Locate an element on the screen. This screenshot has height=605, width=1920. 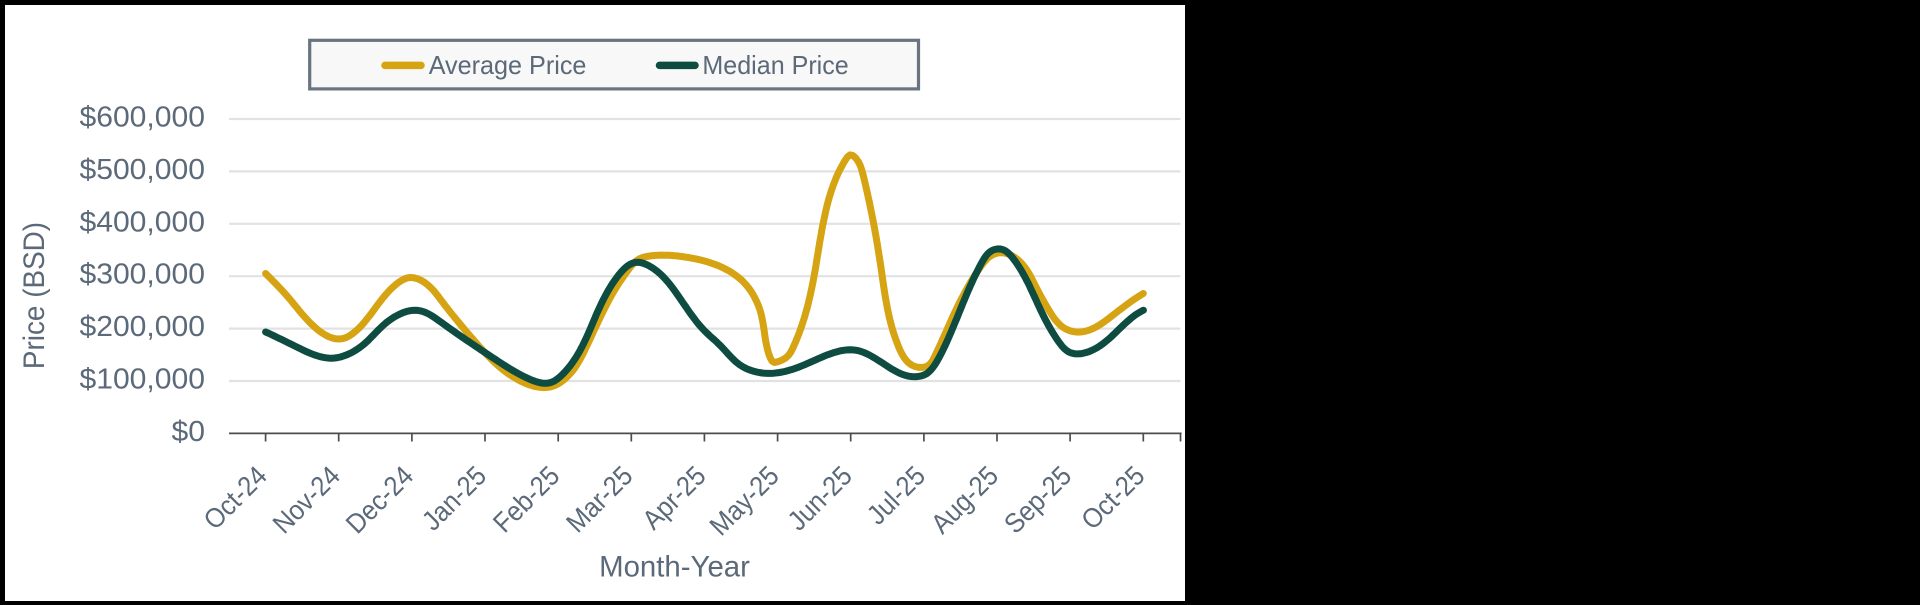
svg-text: $400,000 is located at coordinates (142, 222).